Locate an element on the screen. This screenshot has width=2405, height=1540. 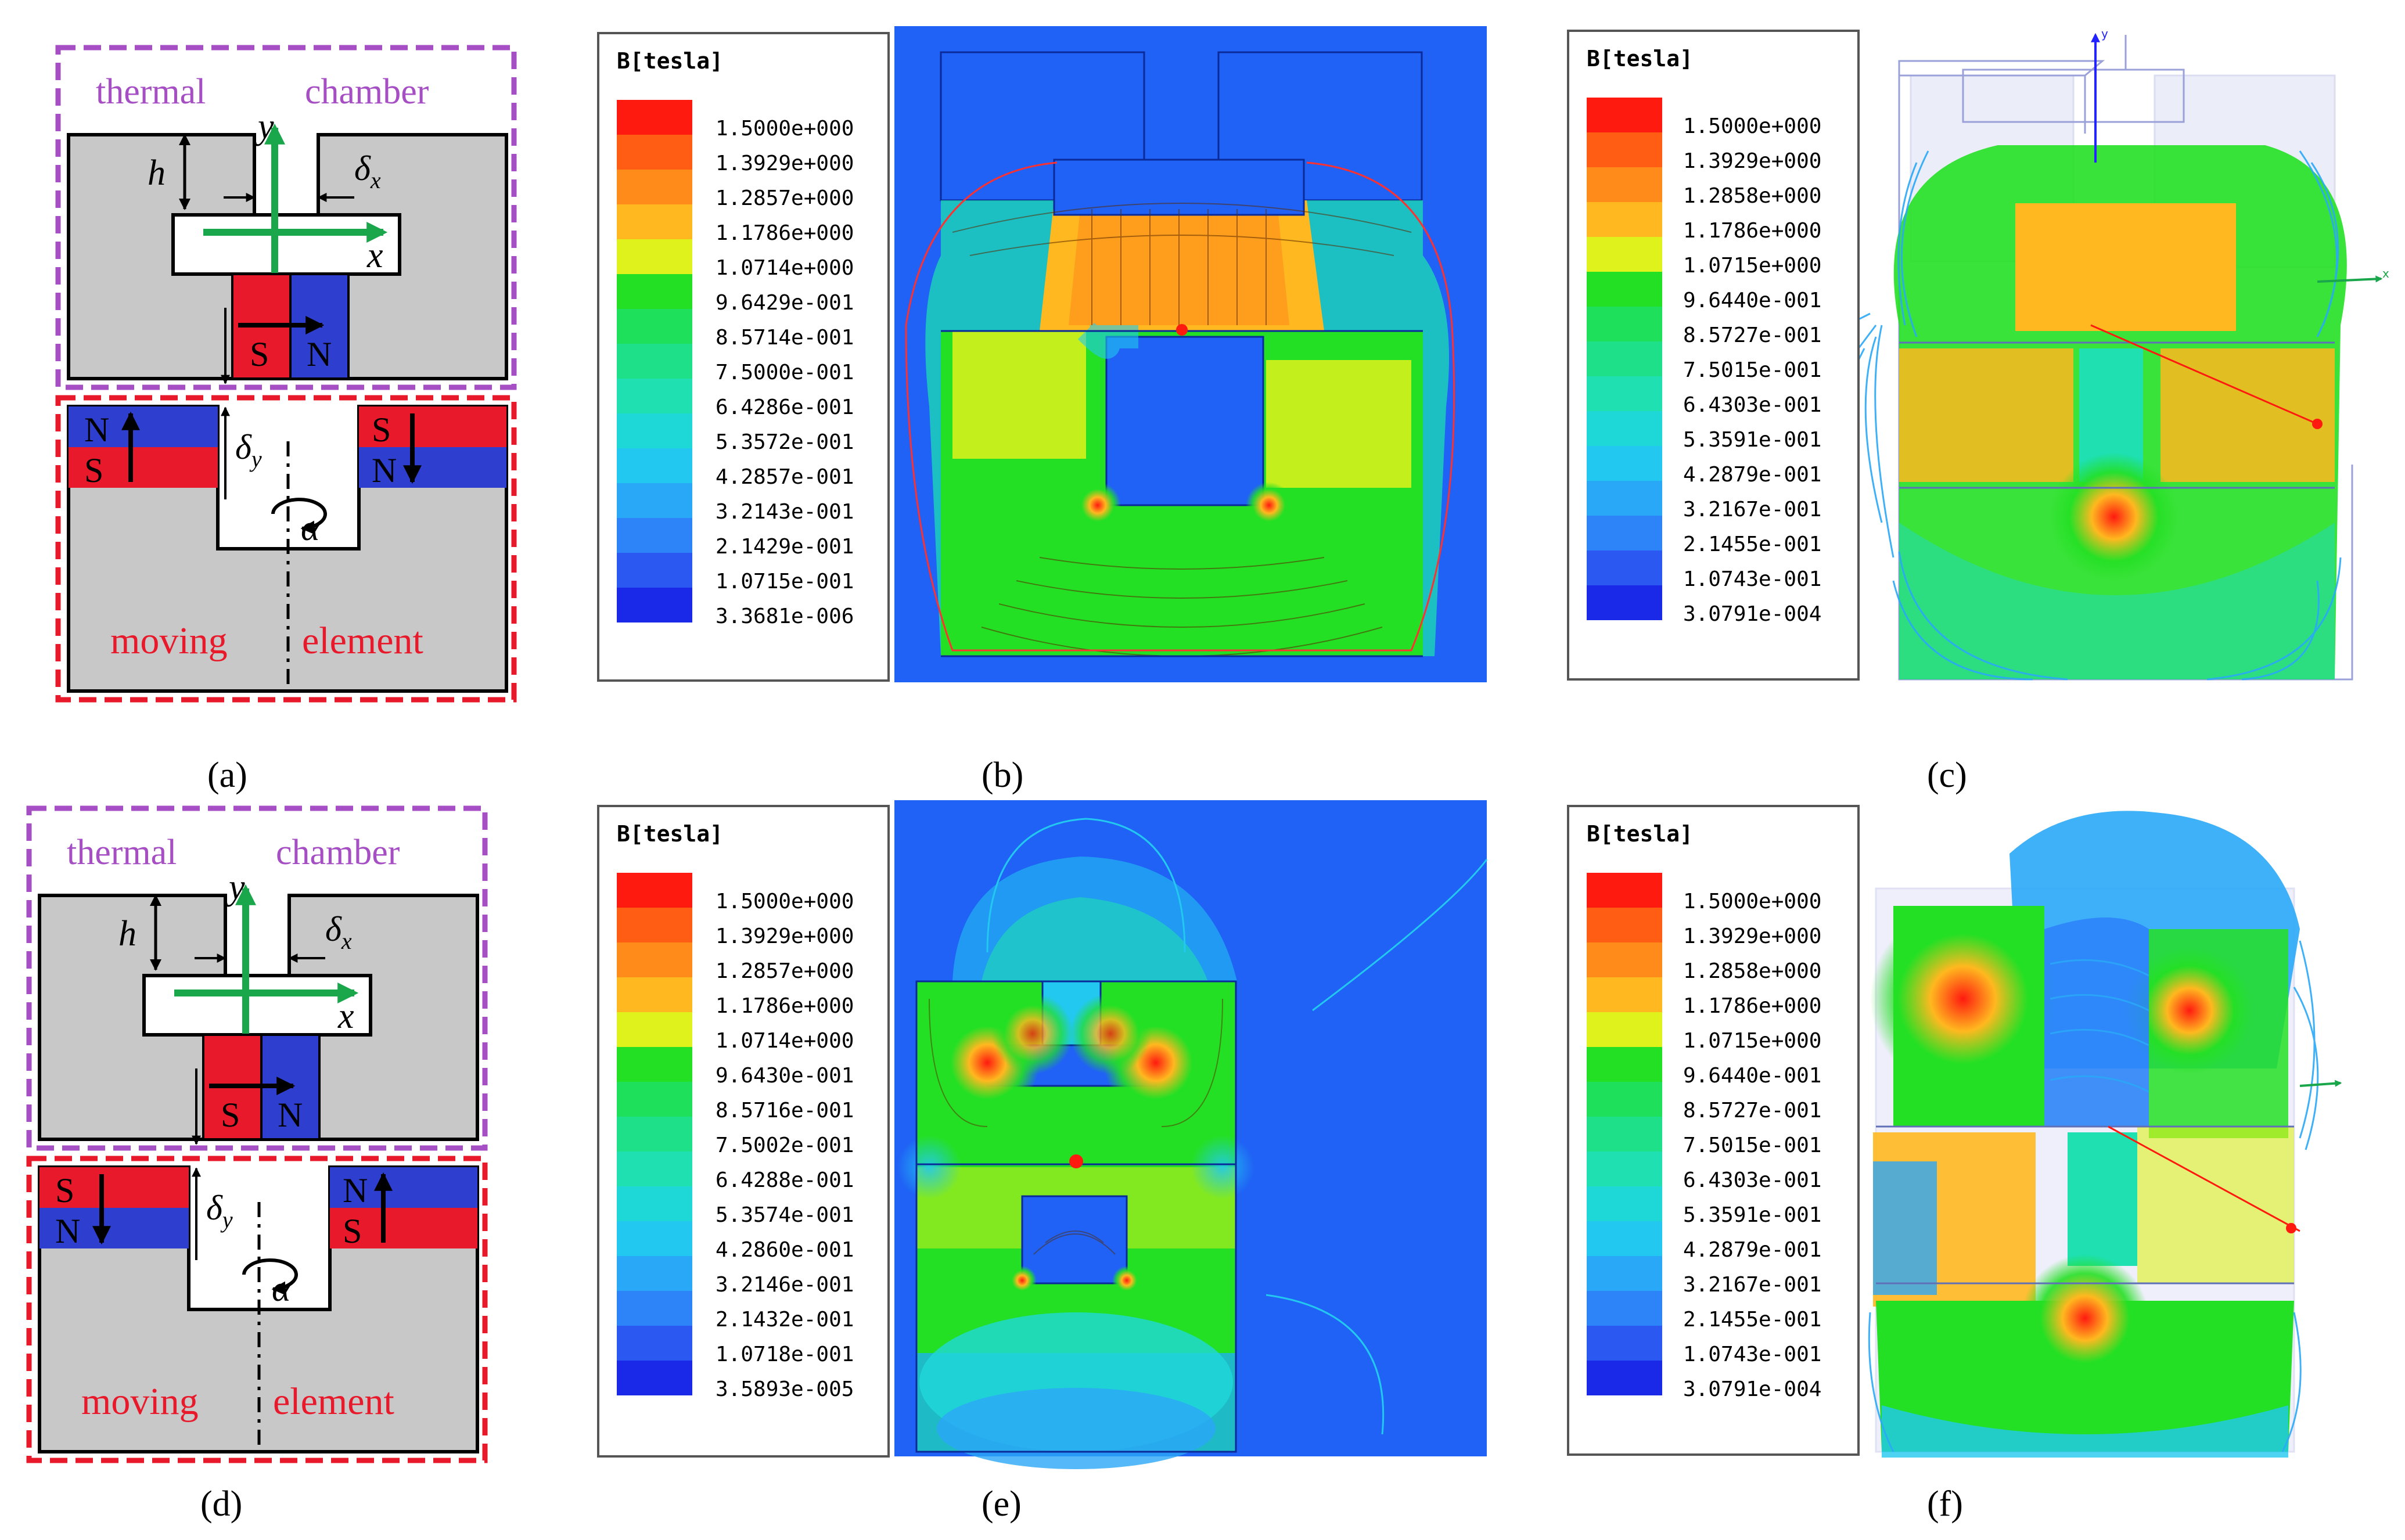
panel-a-schematic: thermal chamber S N h δx y x N S S N δy is located at coordinates (286, 374).